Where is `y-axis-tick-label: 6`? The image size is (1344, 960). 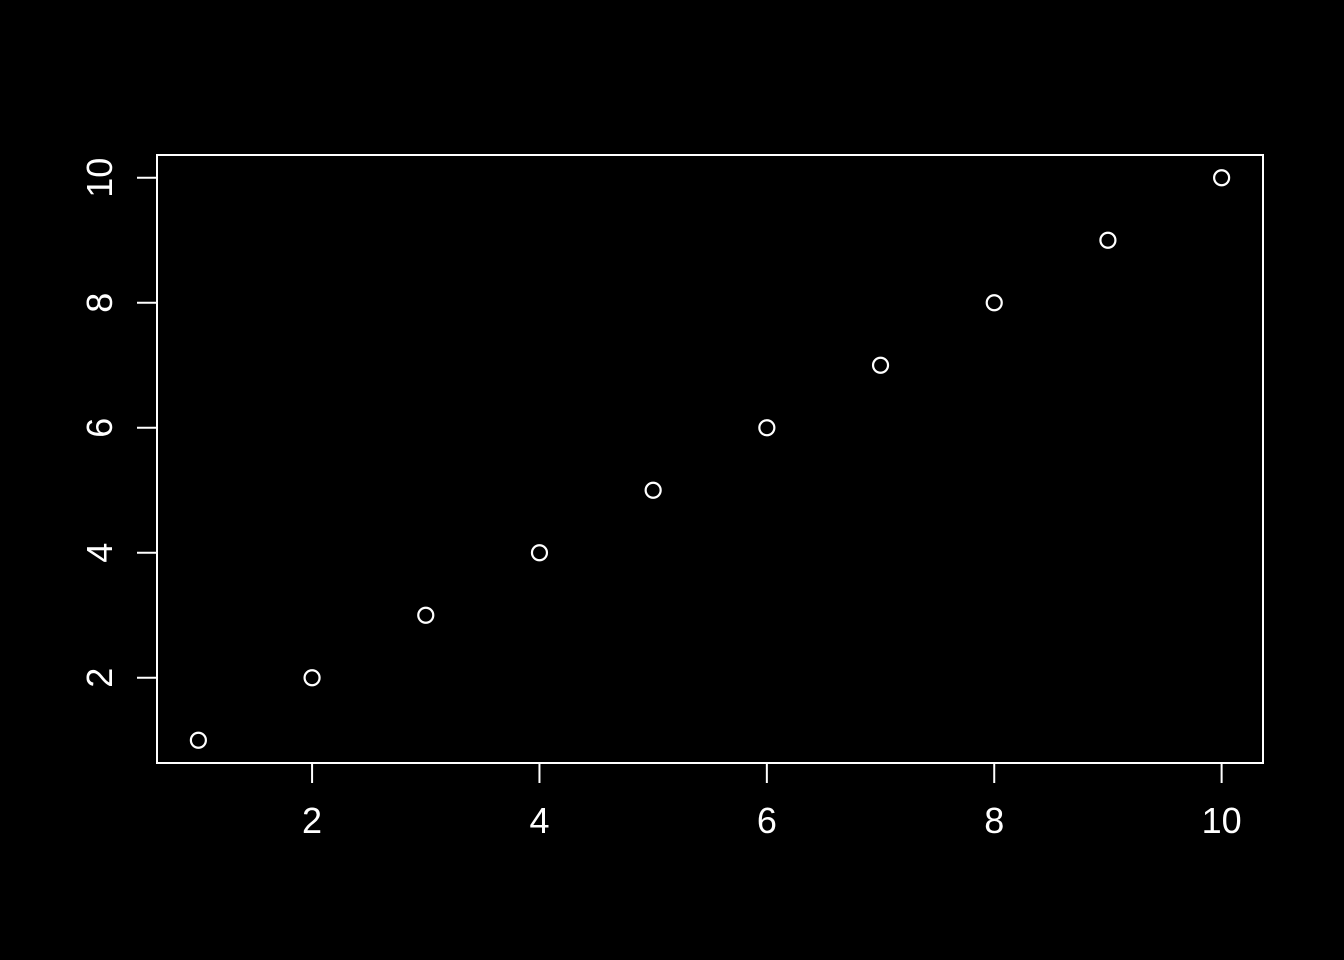
y-axis-tick-label: 6 is located at coordinates (99, 428).